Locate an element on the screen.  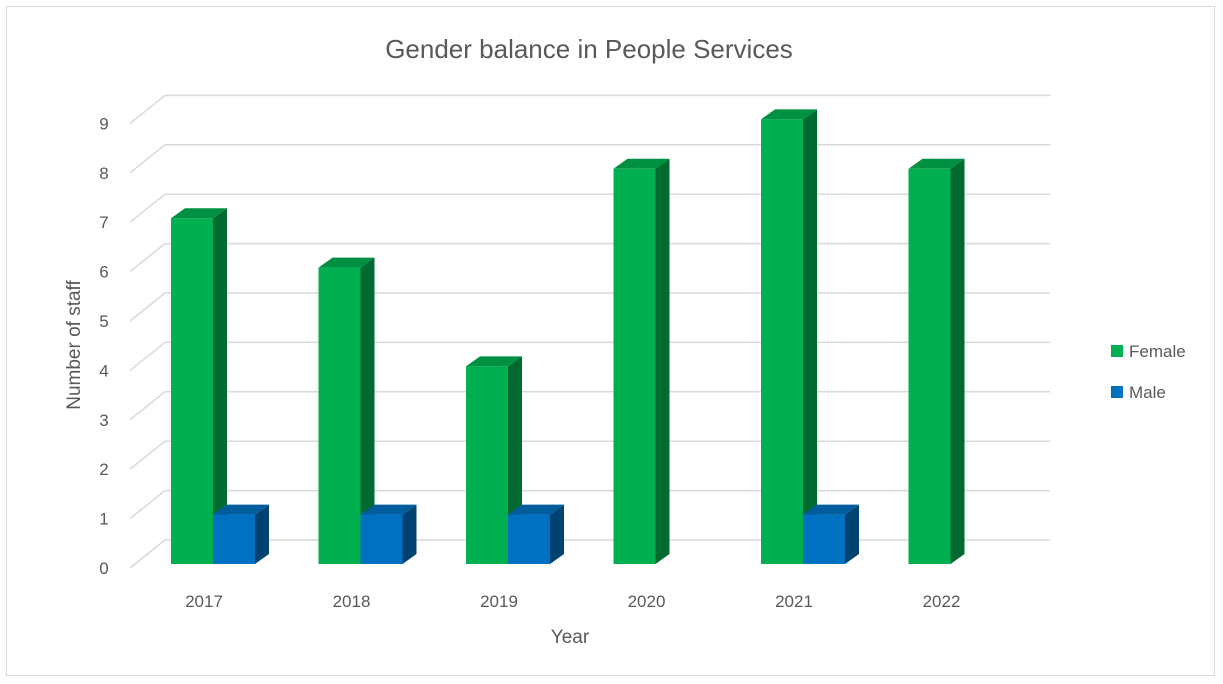
bar-male-2021 is located at coordinates (831, 534).